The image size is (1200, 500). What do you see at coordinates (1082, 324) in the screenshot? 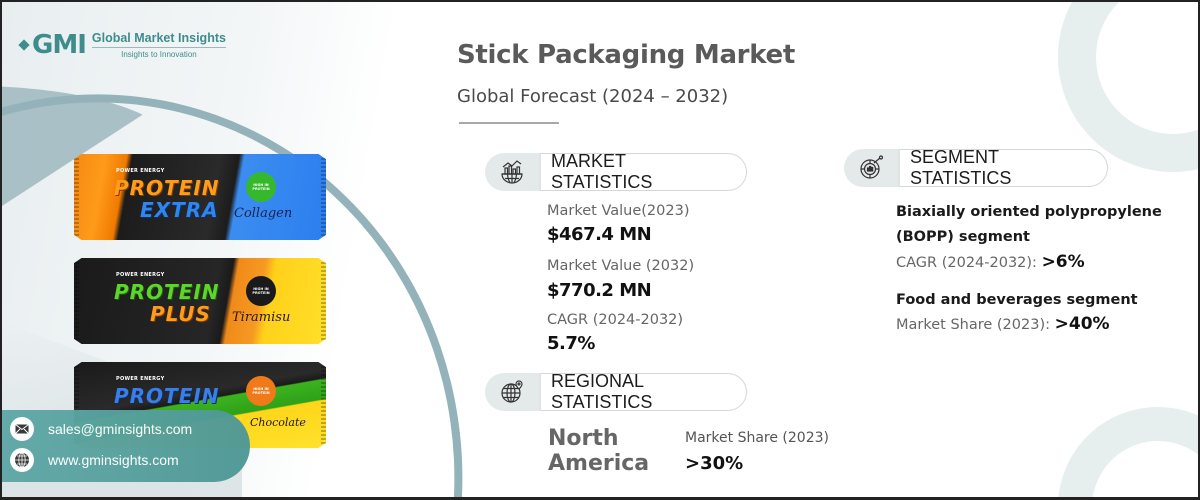
I see `food-beverages-share-value: >40%` at bounding box center [1082, 324].